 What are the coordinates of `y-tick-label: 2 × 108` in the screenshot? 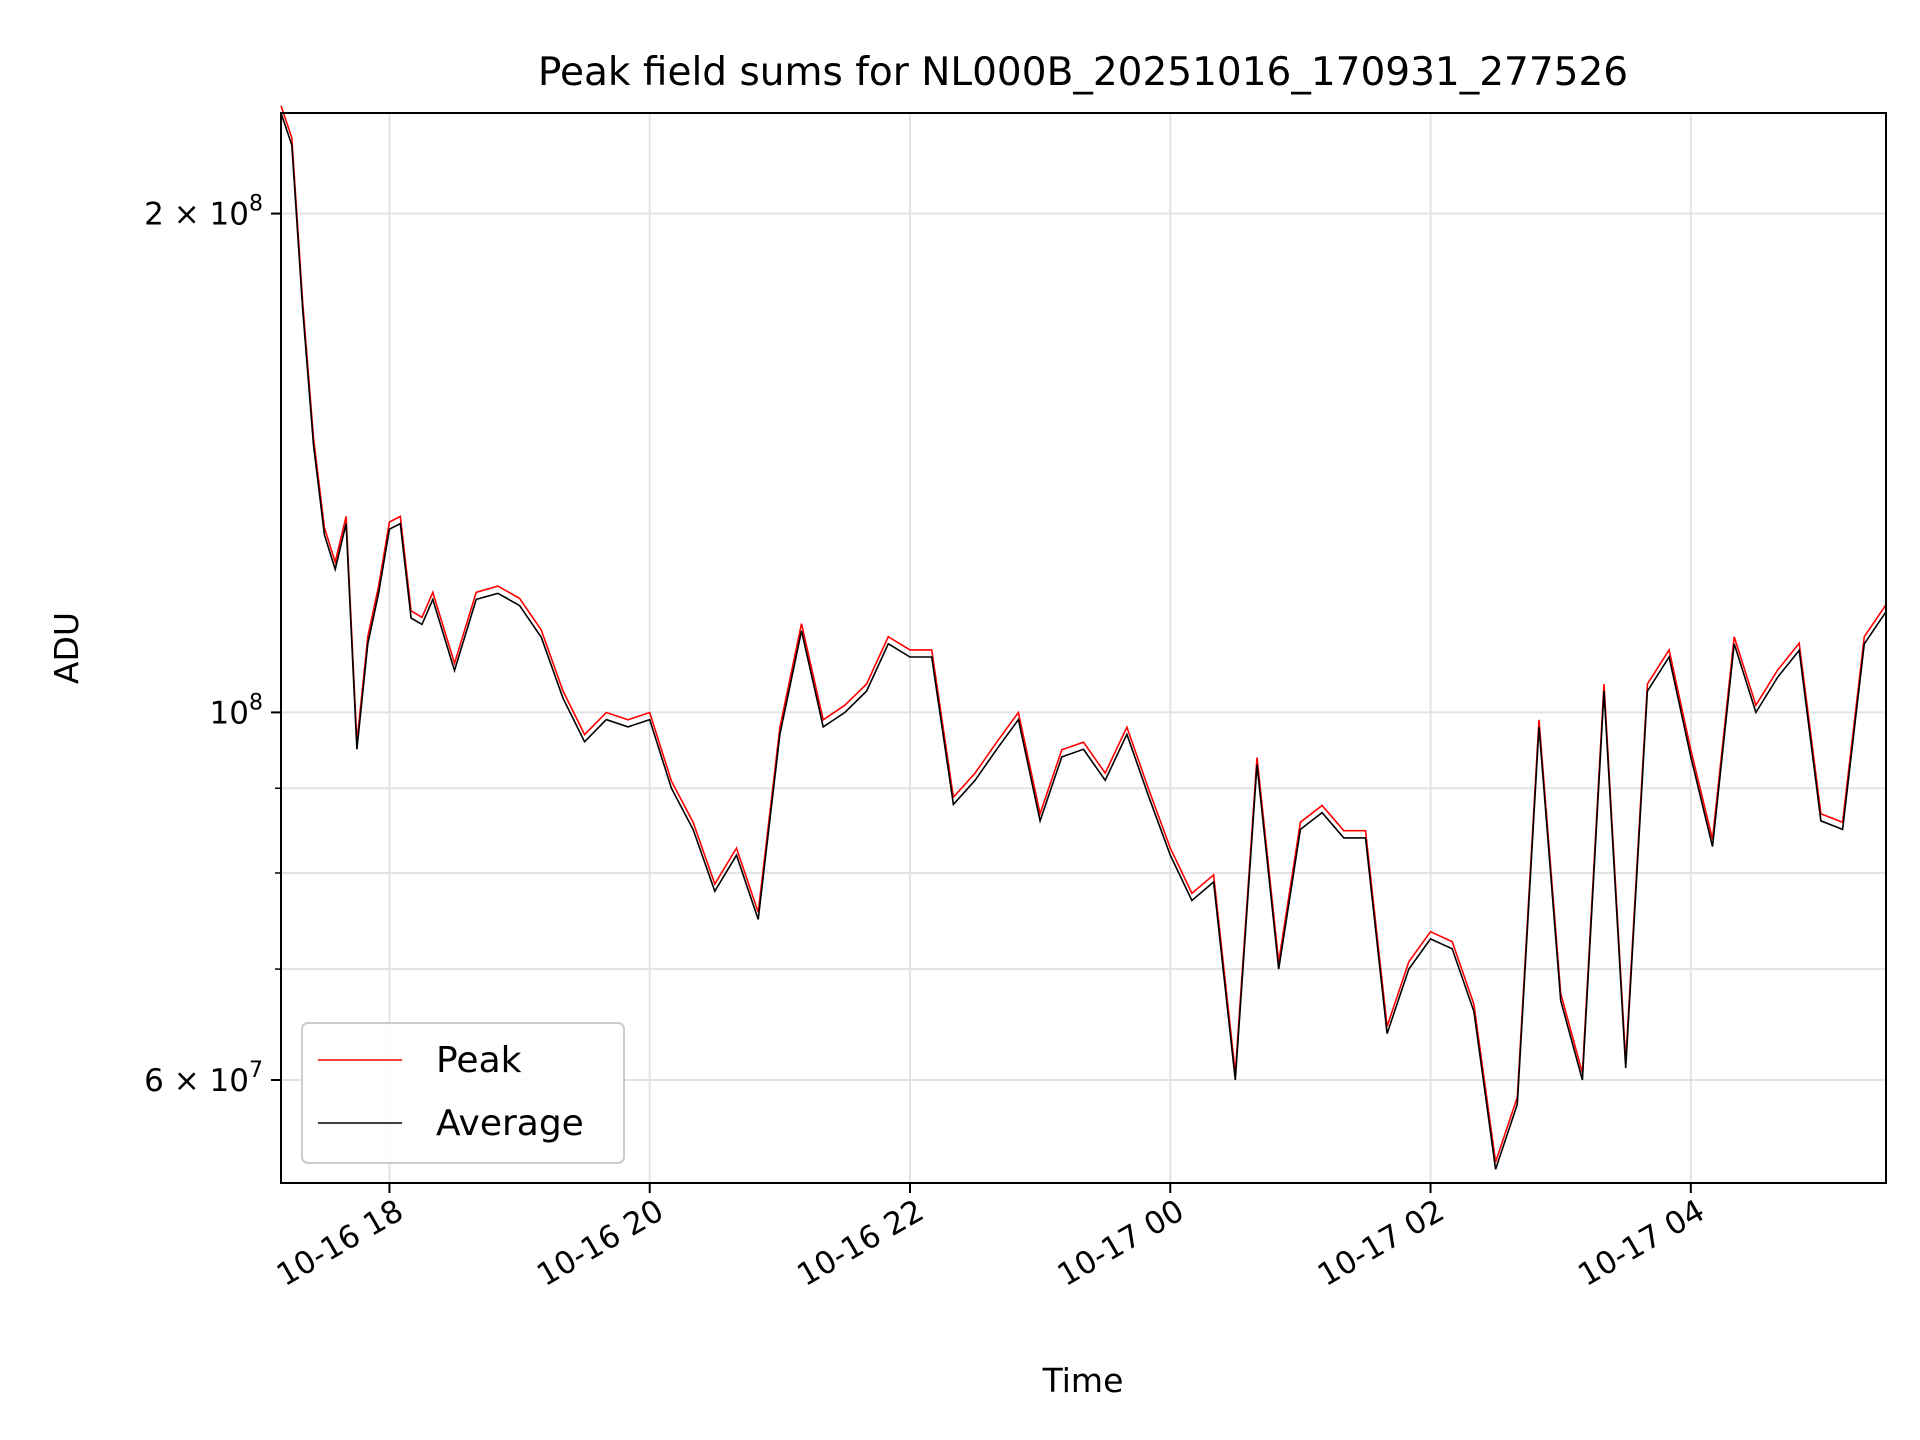 It's located at (203, 212).